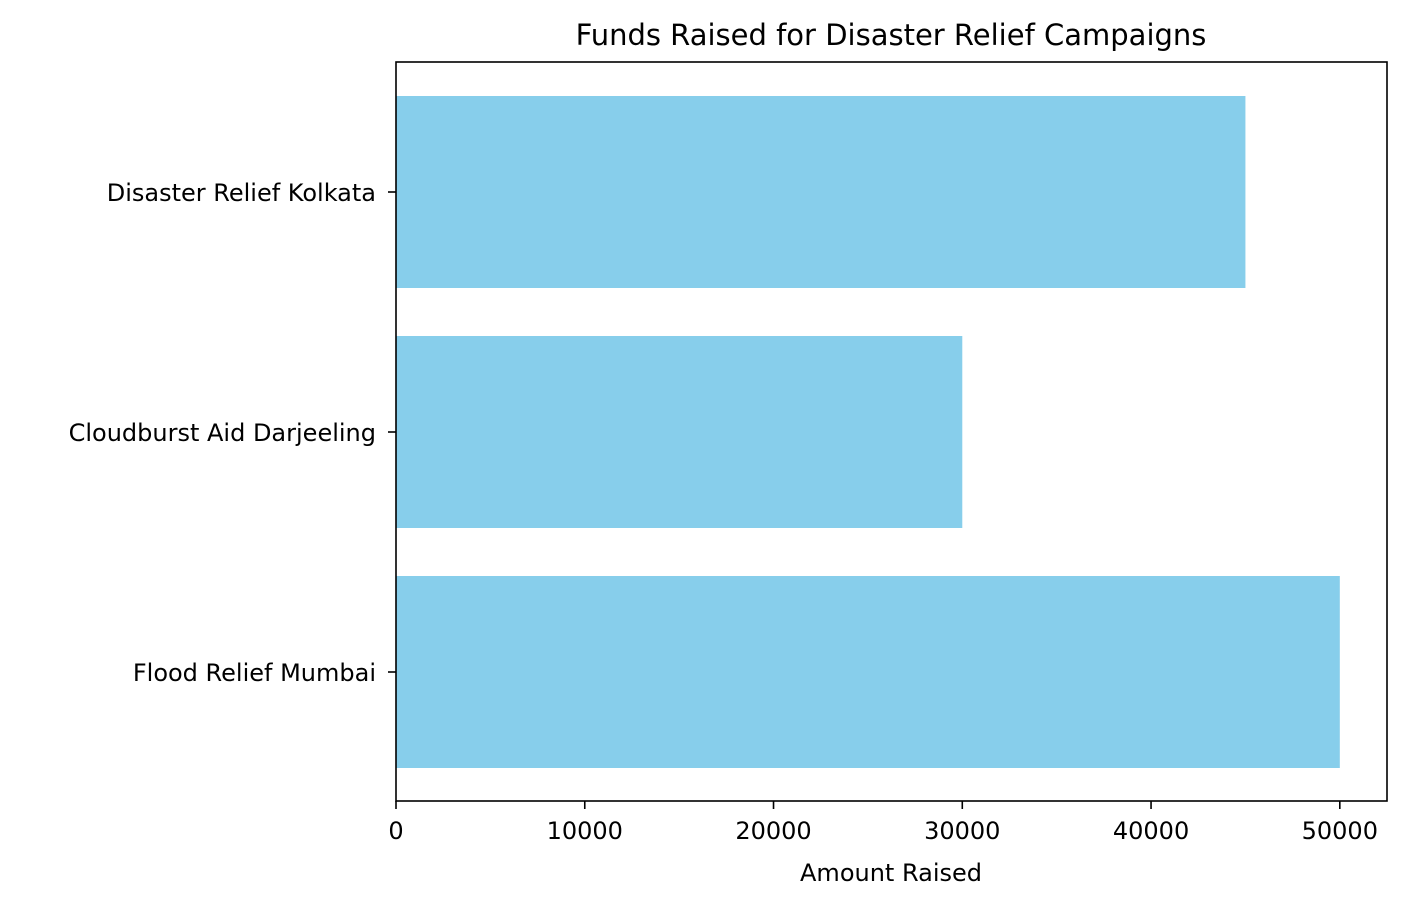 The width and height of the screenshot is (1407, 908). I want to click on x-tick-label-0: 0, so click(395, 831).